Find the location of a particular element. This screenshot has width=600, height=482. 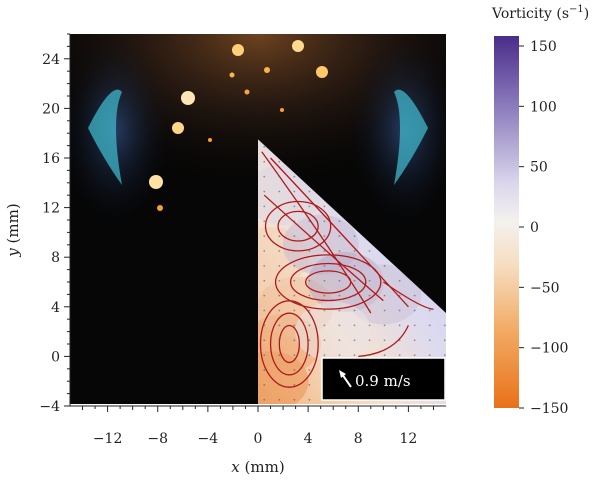

y-tick-label: 16 is located at coordinates (51, 159).